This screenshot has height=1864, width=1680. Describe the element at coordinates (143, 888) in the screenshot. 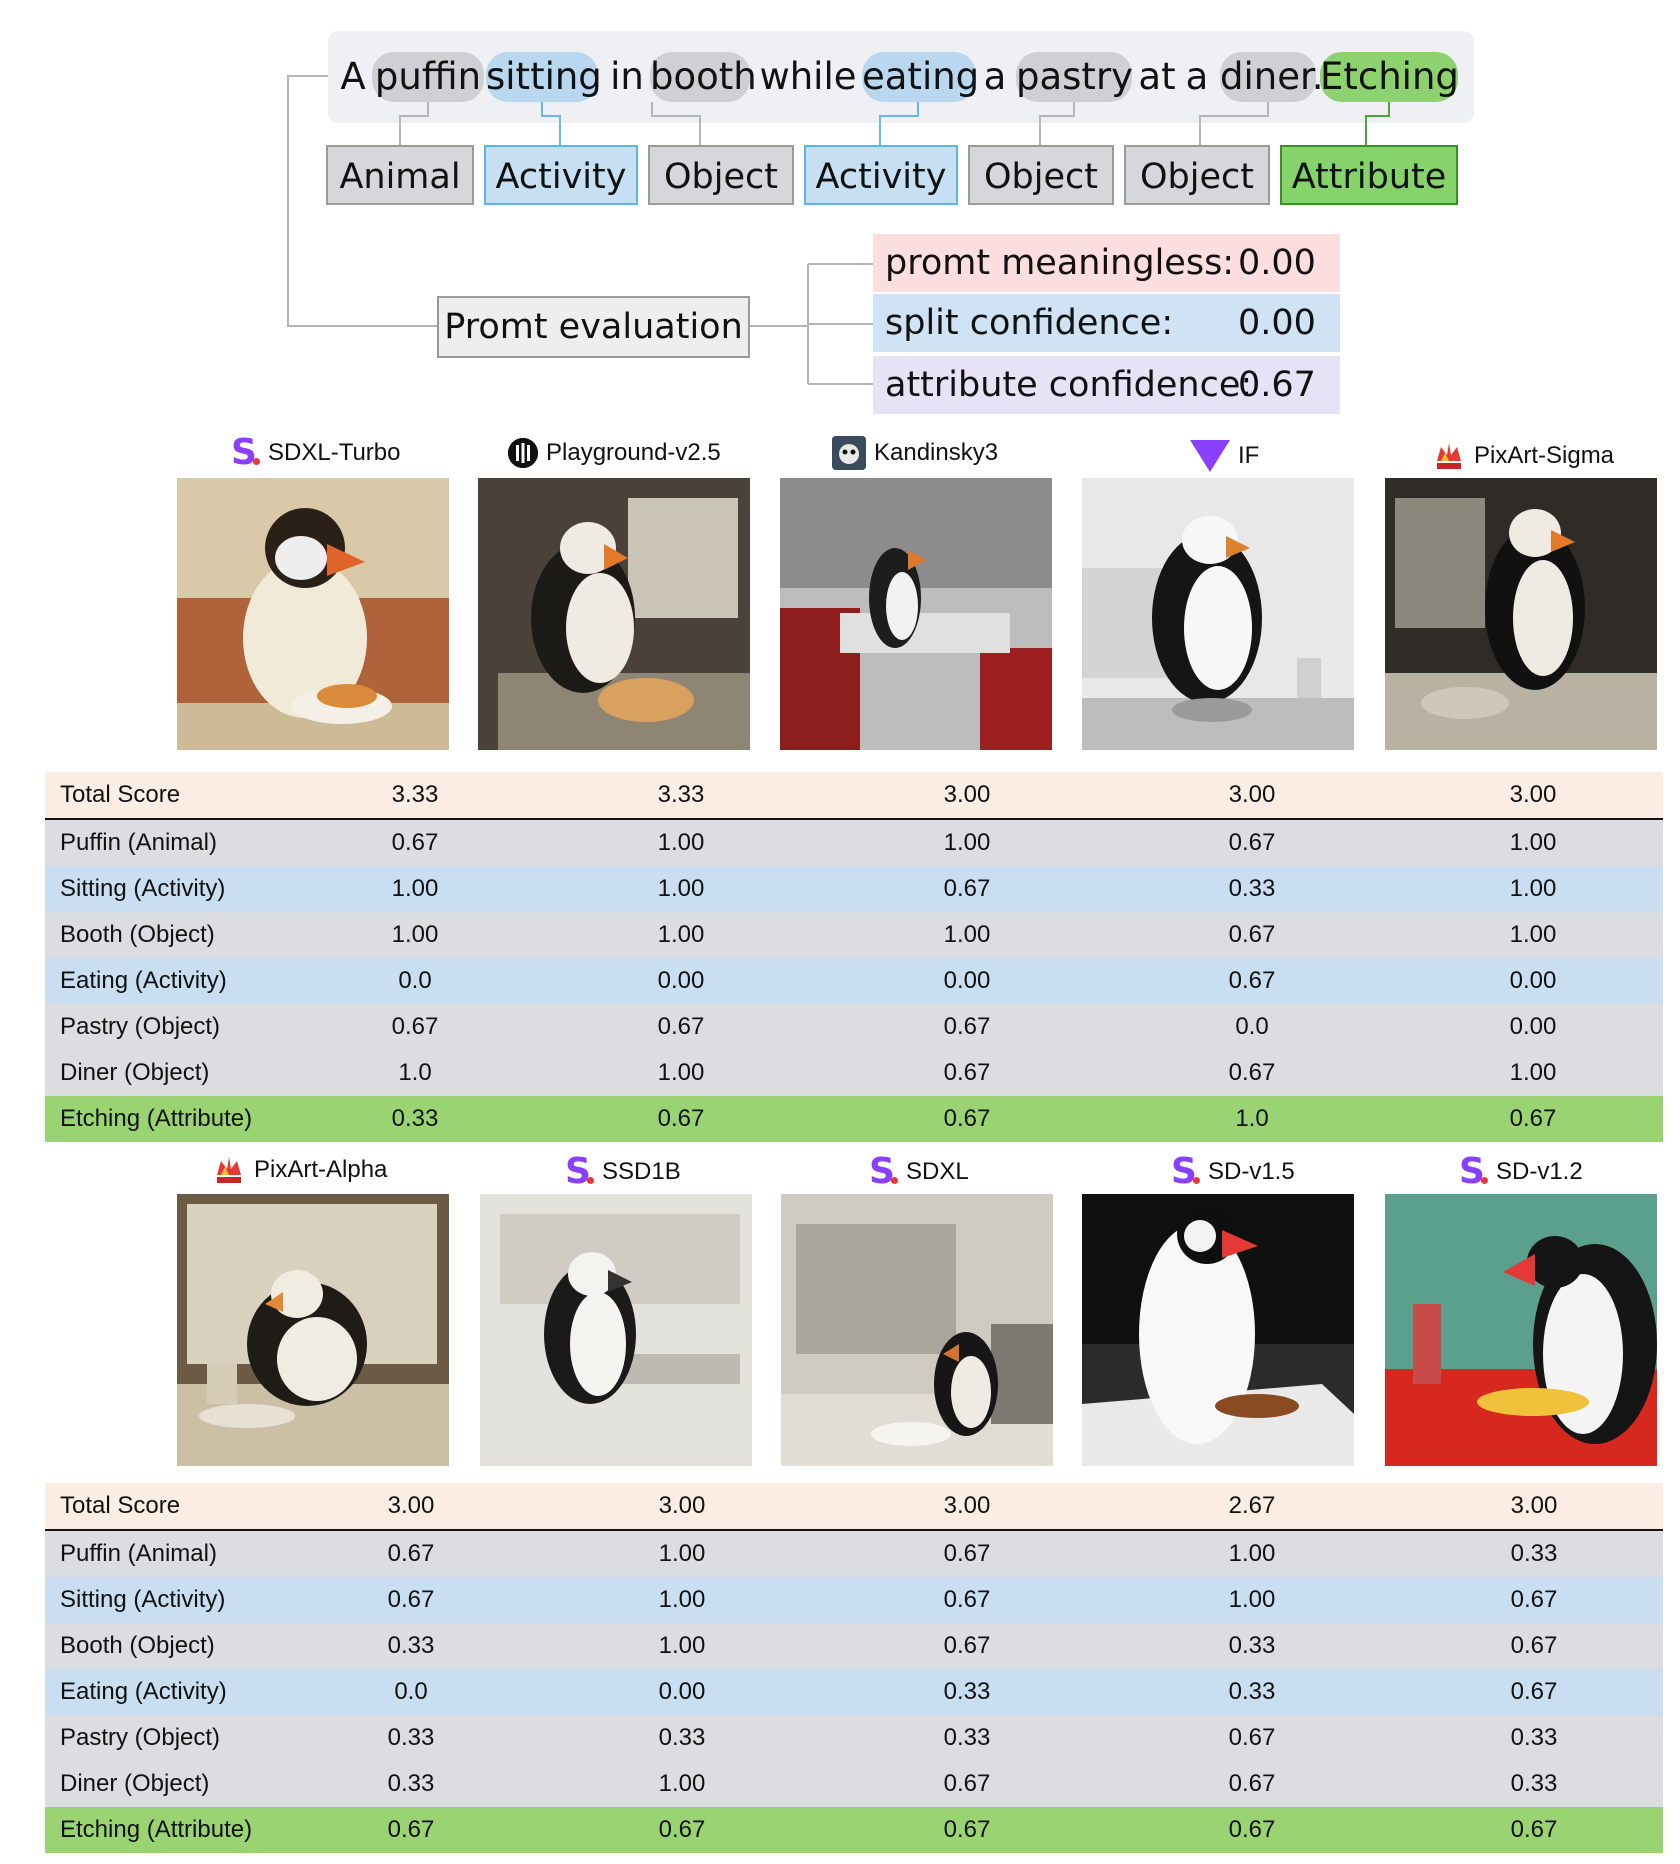

I see `row-label: Sitting (Activity)` at that location.